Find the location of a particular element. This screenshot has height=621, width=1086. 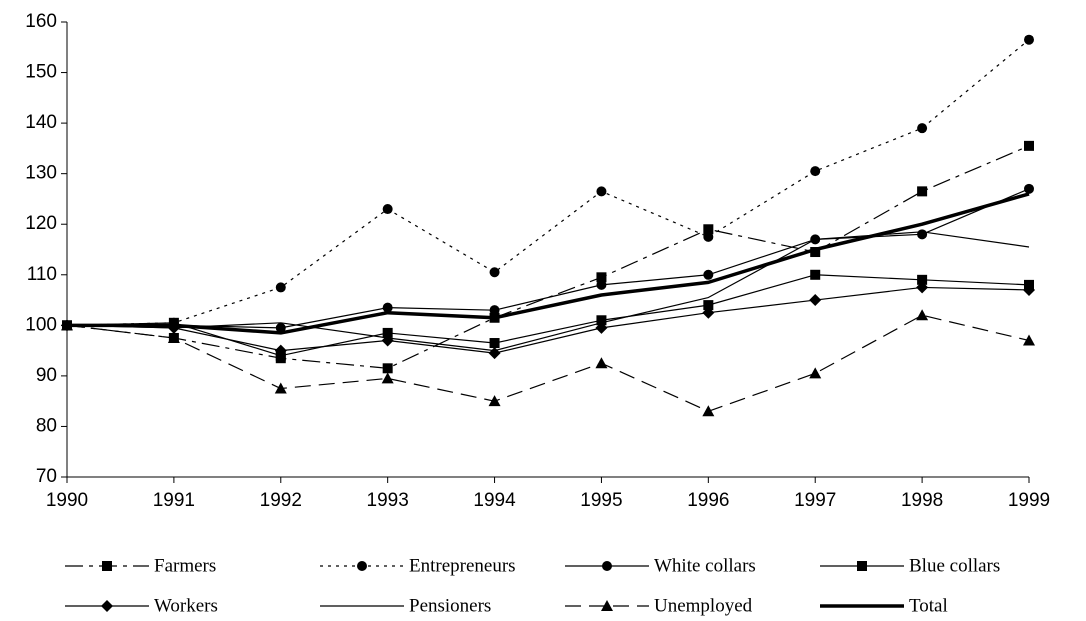

x-tick-label: 1999 is located at coordinates (1029, 500).